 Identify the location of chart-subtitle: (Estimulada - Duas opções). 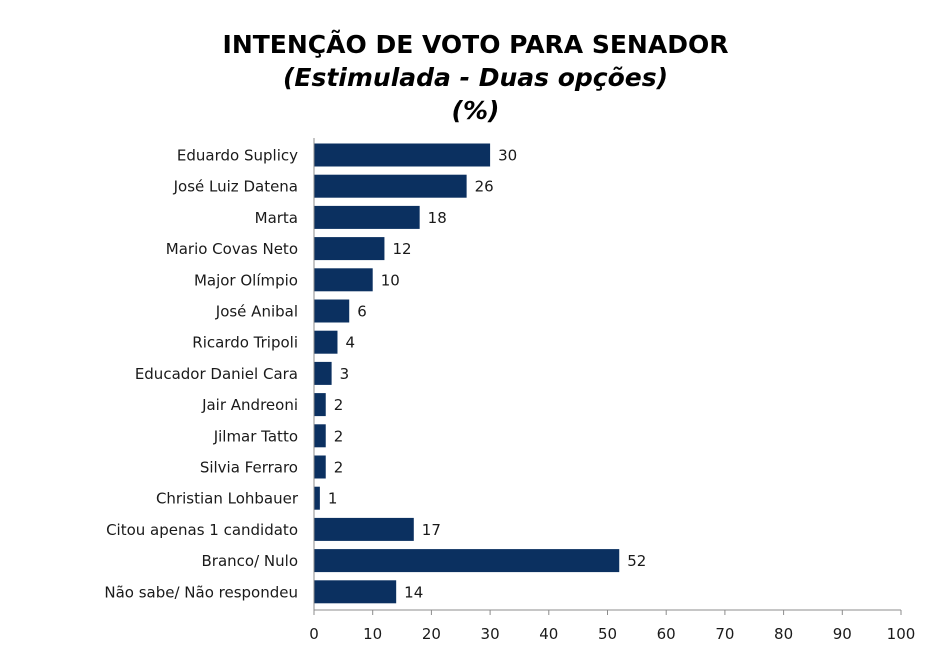
(475, 77).